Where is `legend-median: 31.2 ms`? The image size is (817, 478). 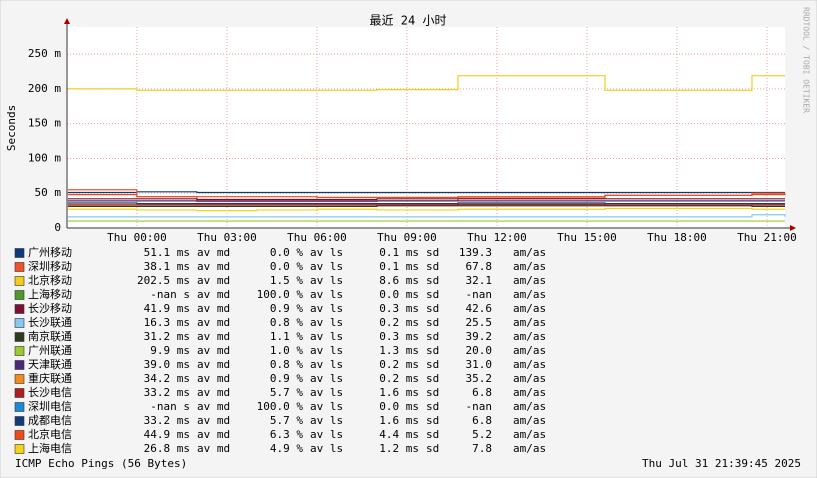
legend-median: 31.2 ms is located at coordinates (167, 336).